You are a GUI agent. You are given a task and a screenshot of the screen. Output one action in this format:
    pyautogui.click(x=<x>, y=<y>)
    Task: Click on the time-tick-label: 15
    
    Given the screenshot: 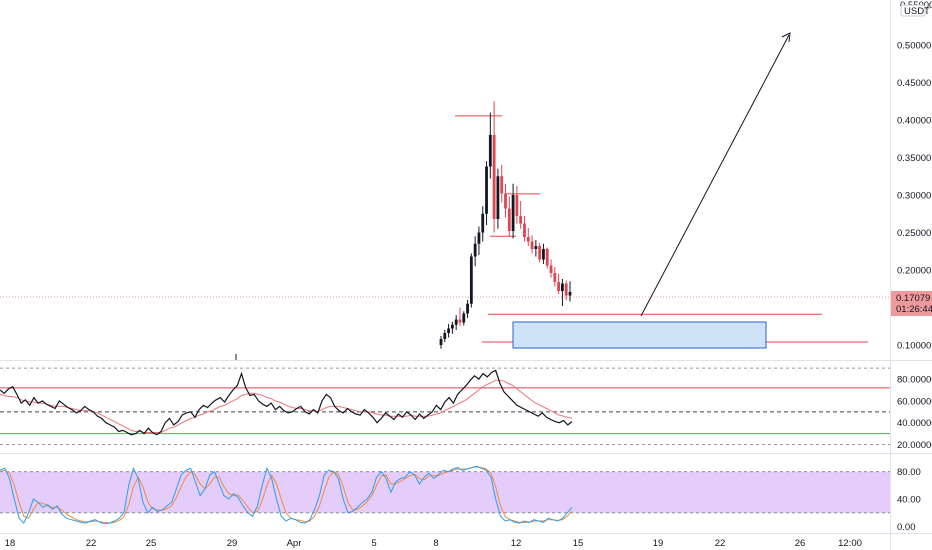 What is the action you would take?
    pyautogui.click(x=578, y=543)
    